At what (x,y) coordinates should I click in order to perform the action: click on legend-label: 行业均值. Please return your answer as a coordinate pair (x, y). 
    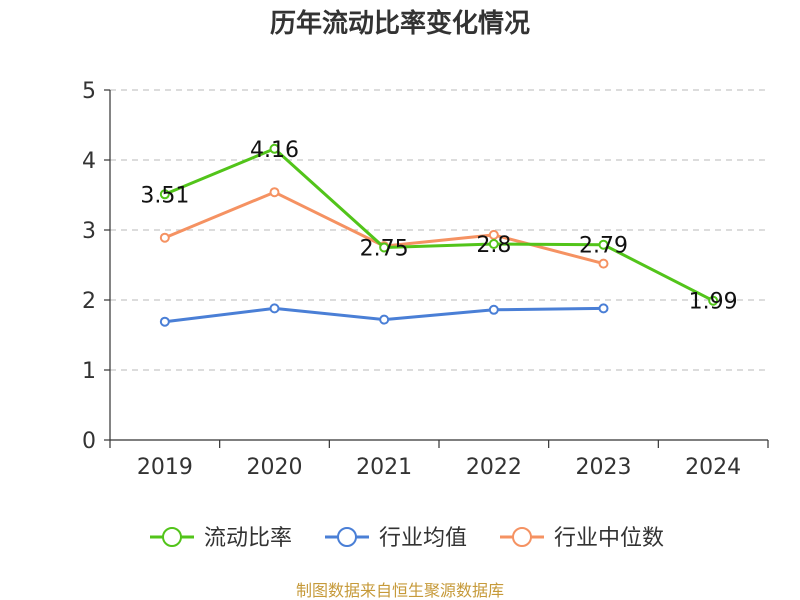
    Looking at the image, I should click on (423, 538).